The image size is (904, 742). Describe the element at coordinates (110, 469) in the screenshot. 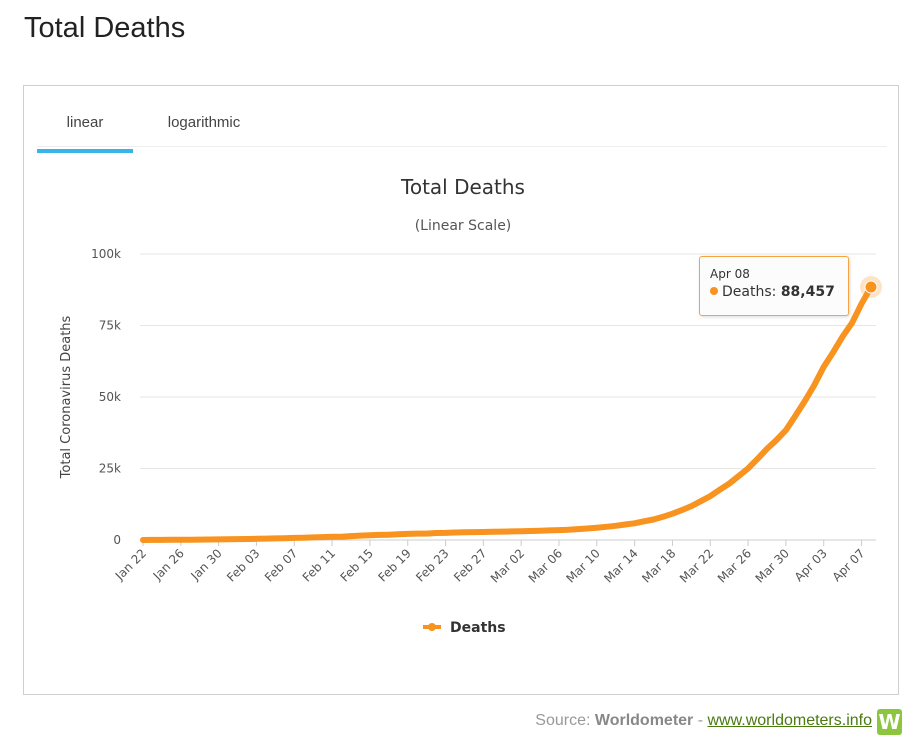

I see `y-tick-label: 25k` at that location.